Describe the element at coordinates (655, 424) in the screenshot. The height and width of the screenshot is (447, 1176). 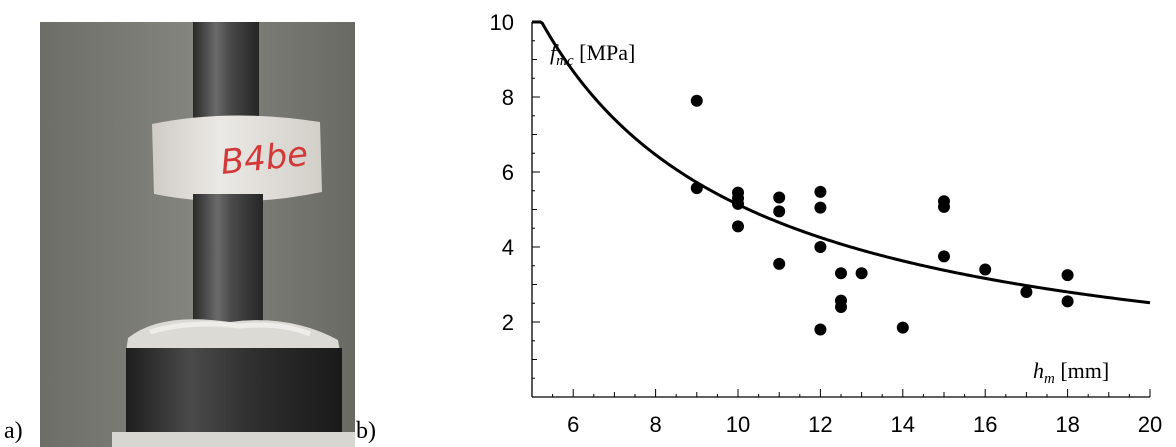
I see `x-tick-label: 8` at that location.